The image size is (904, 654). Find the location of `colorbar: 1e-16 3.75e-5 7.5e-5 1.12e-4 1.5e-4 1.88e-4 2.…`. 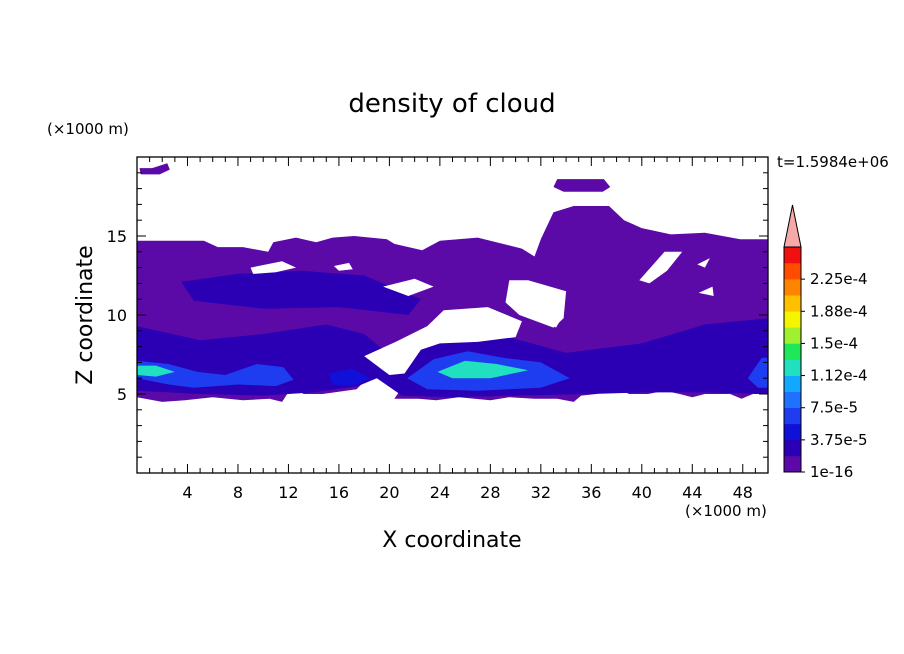

colorbar: 1e-16 3.75e-5 7.5e-5 1.12e-4 1.5e-4 1.88e-4 2.… is located at coordinates (825, 342).